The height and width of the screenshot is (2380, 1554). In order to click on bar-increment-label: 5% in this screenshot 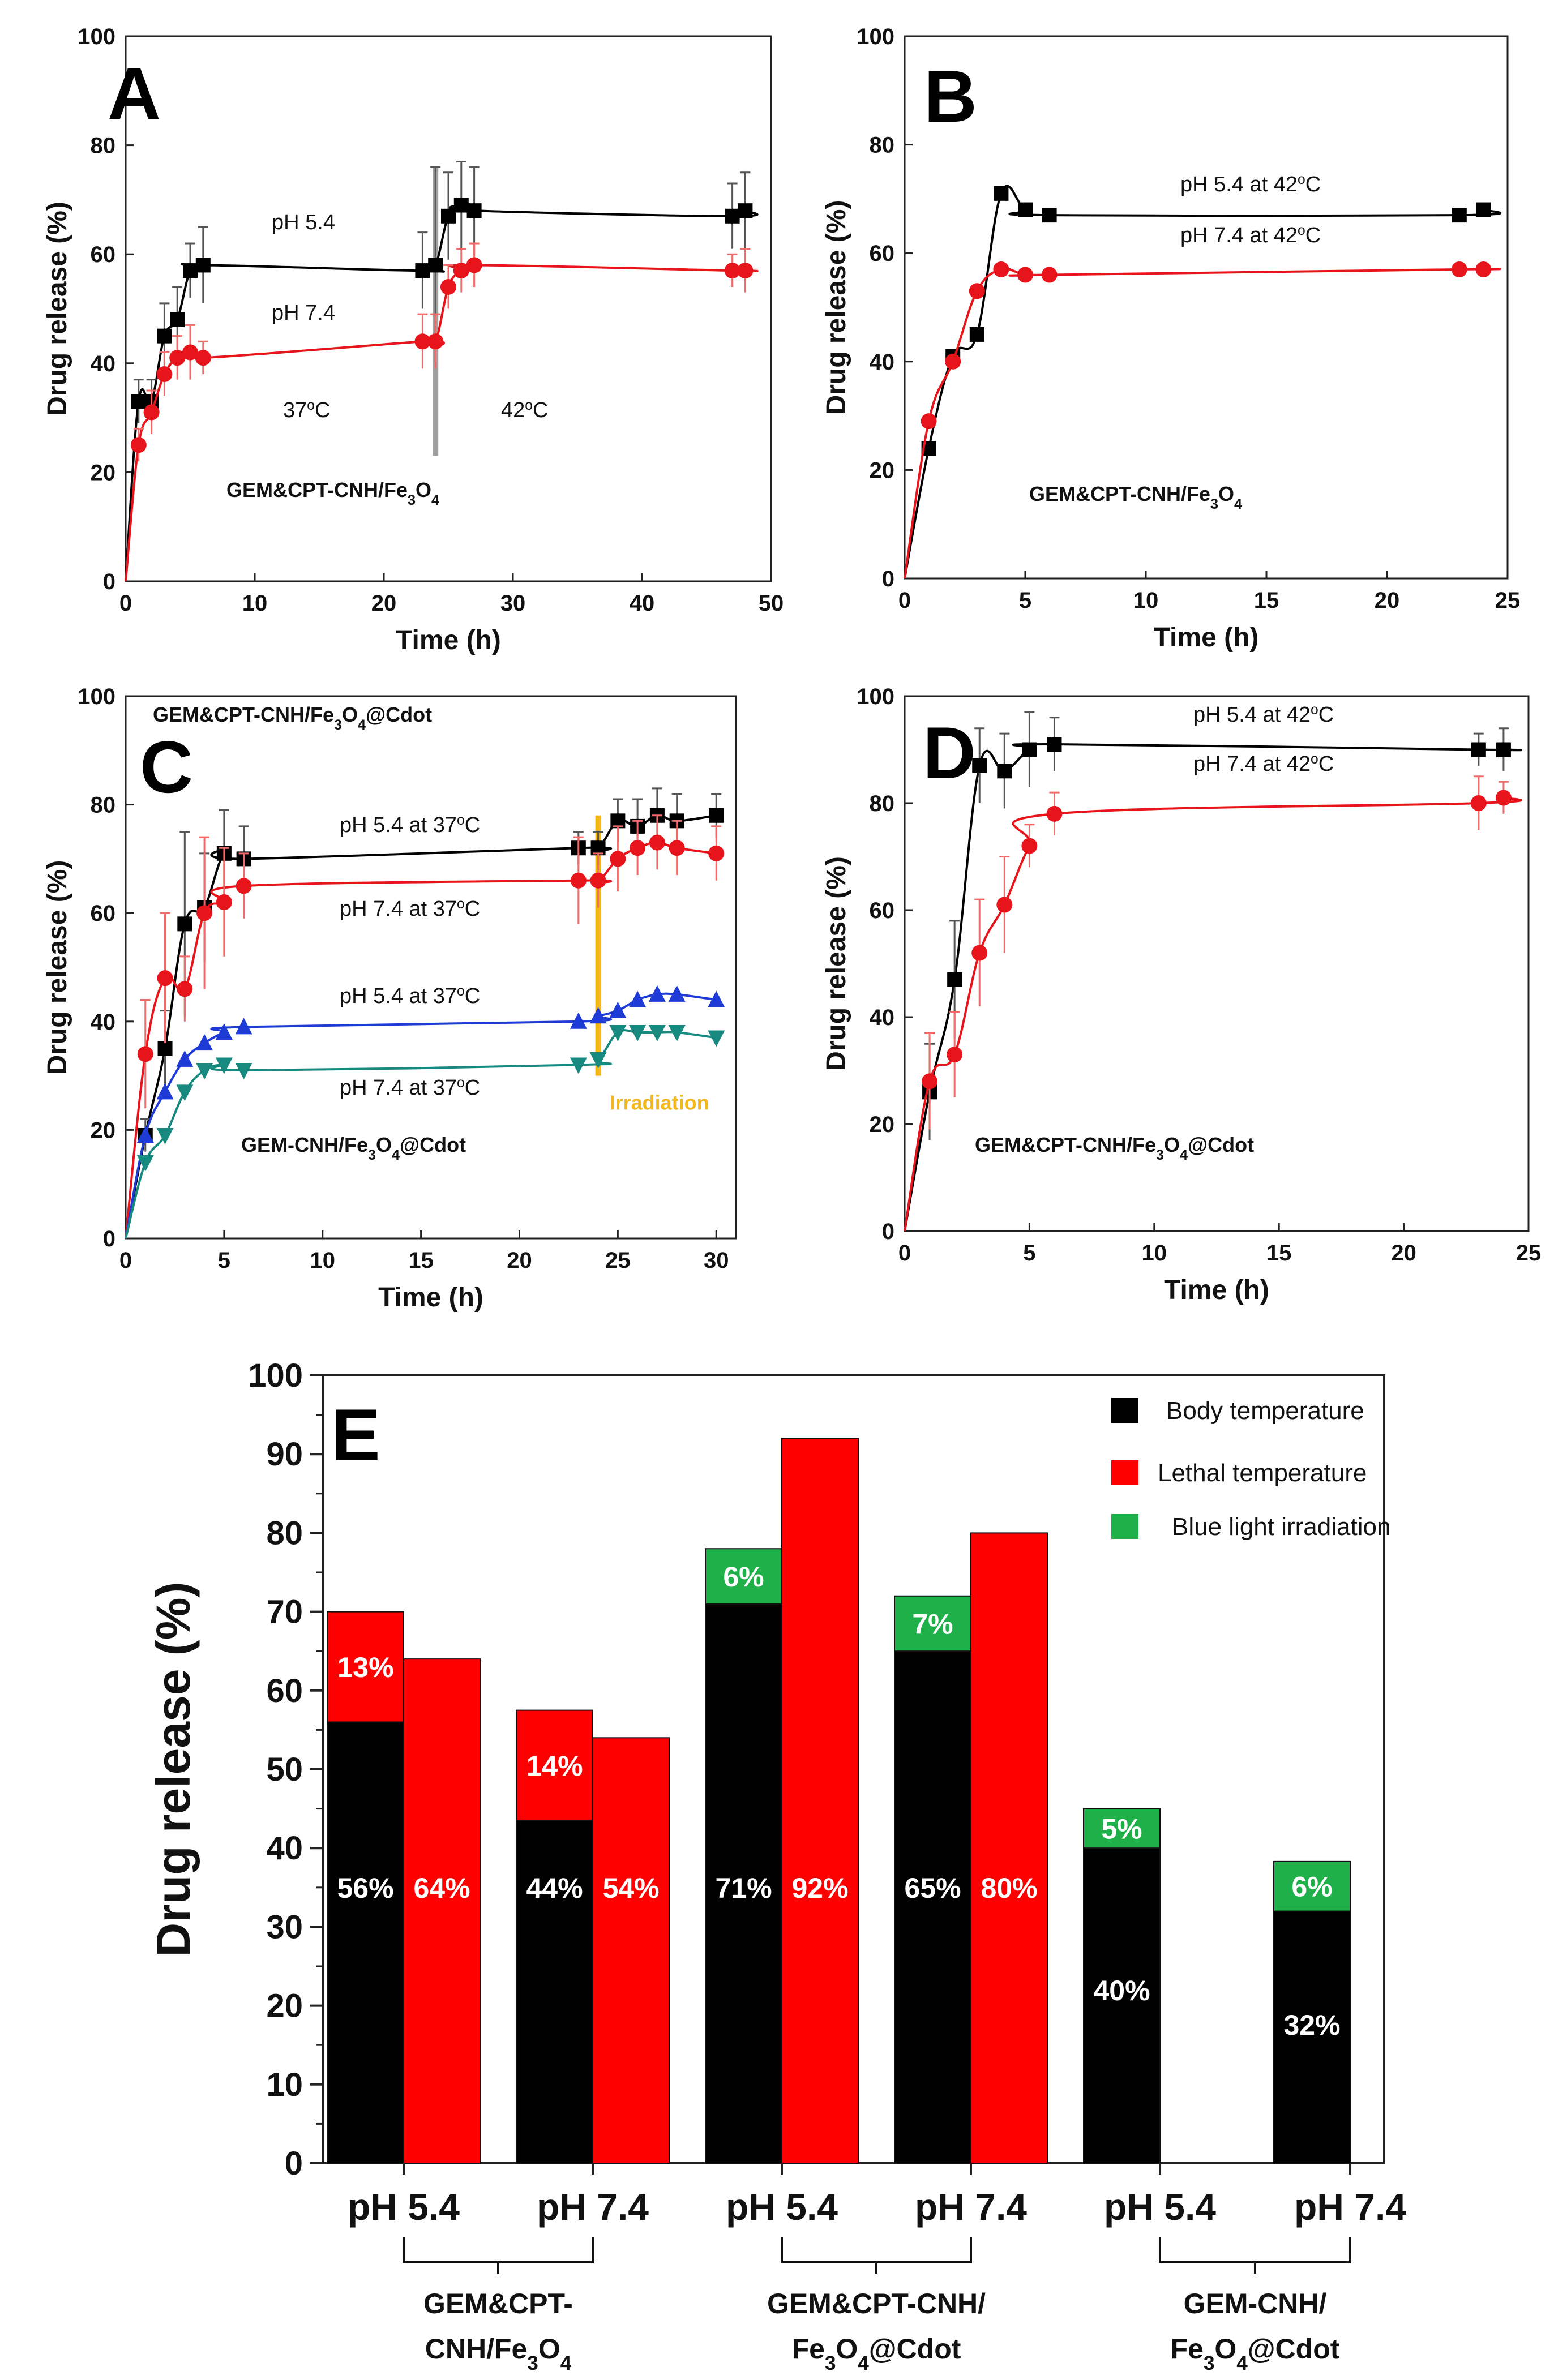, I will do `click(1121, 1829)`.